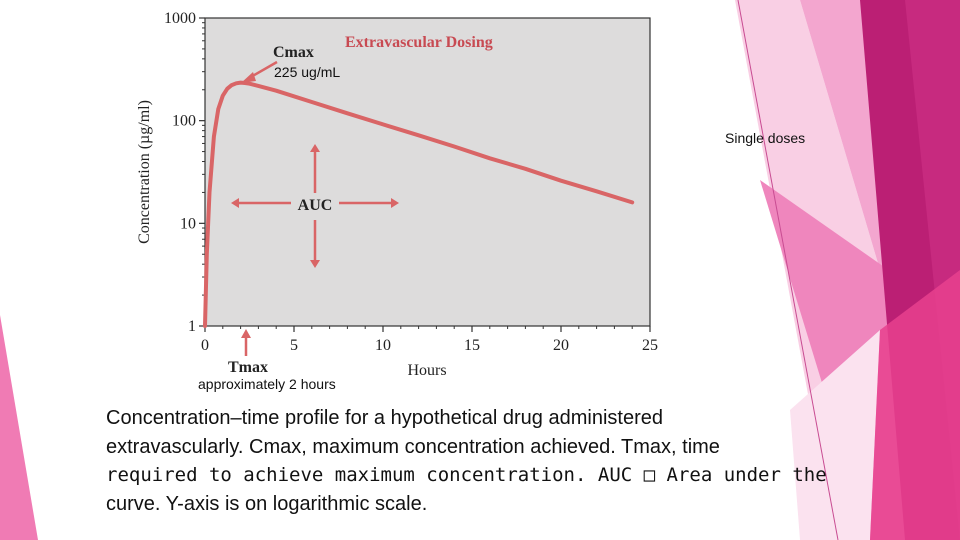 The width and height of the screenshot is (960, 540). Describe the element at coordinates (188, 223) in the screenshot. I see `y-tick-label-10: 10` at that location.